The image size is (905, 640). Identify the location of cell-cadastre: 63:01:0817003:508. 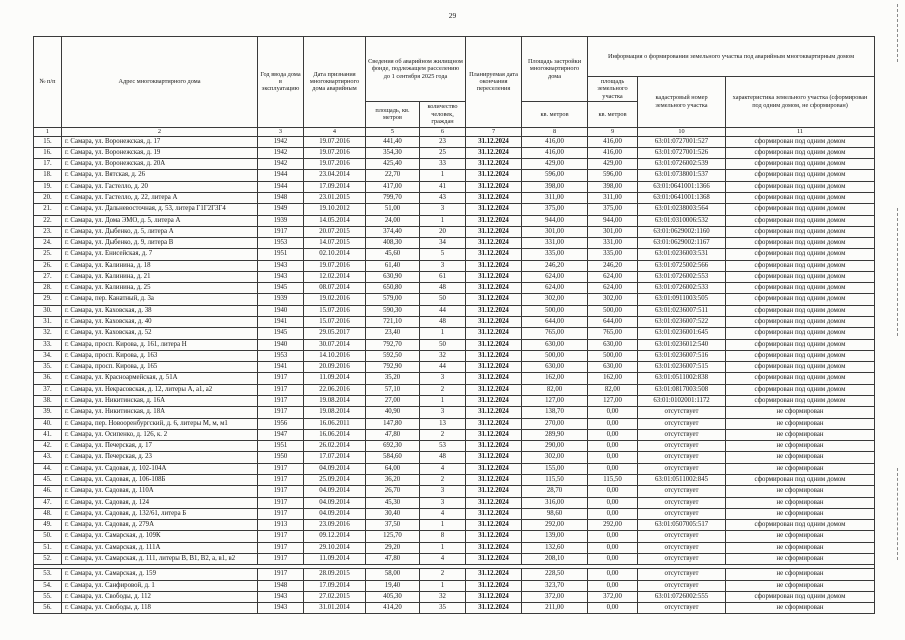
(682, 390).